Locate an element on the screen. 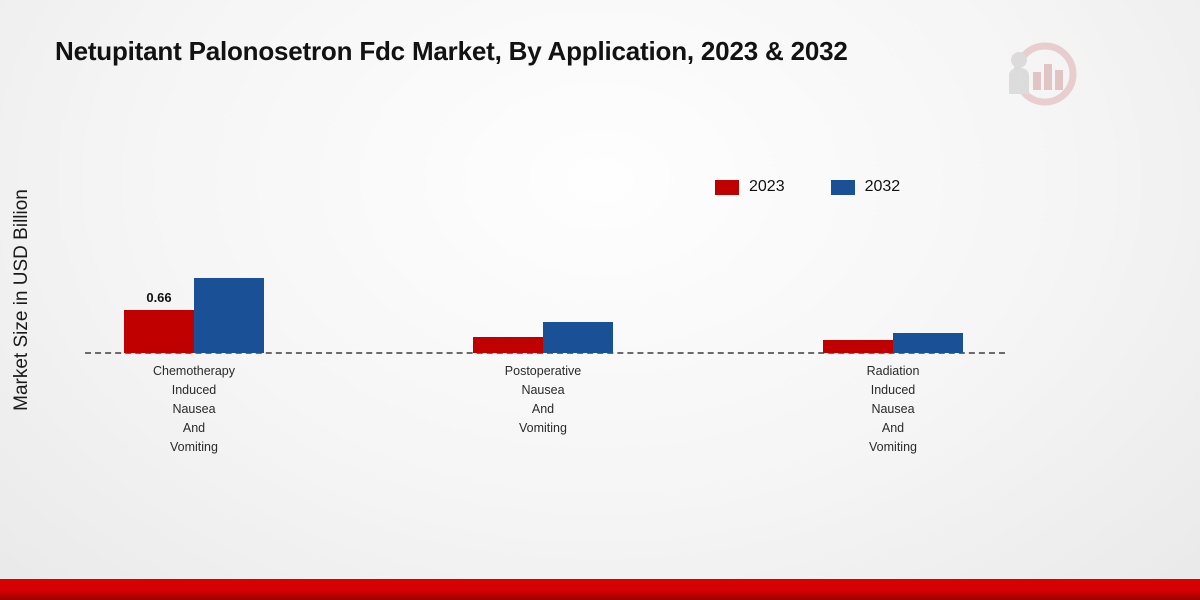 Image resolution: width=1200 pixels, height=600 pixels. category-label: Radiation Induced Nausea And Vomiting is located at coordinates (893, 409).